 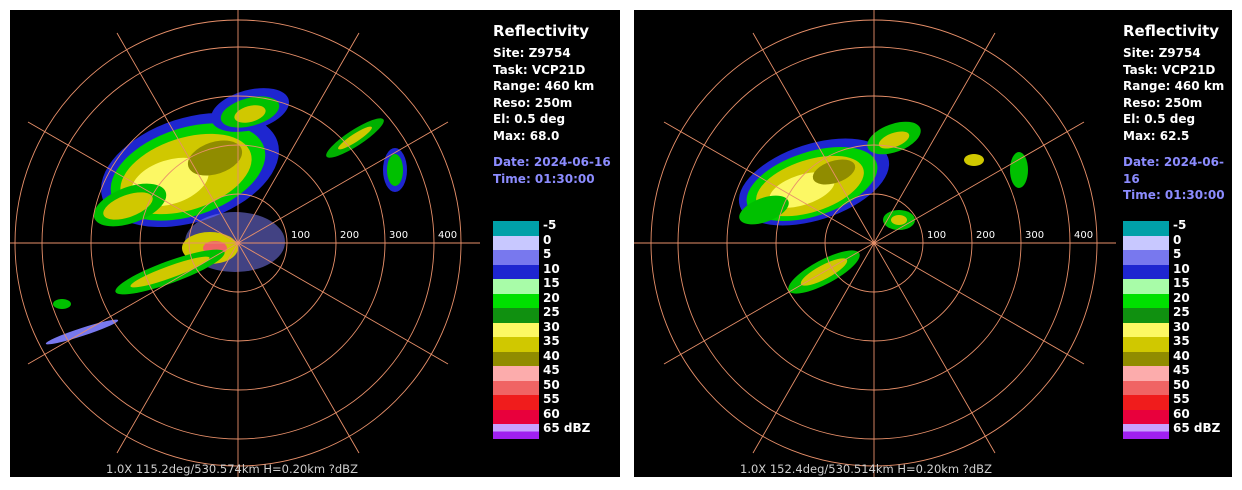 I want to click on cursor-status-readout: 1.0X 152.4deg/530.514km H=0.20km ?dBZ, so click(x=866, y=469).